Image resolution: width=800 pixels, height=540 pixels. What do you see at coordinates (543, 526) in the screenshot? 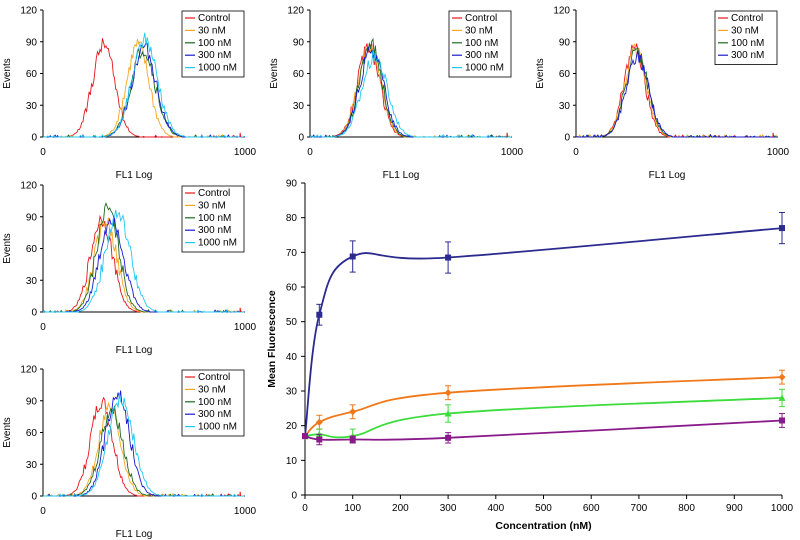
I see `x-axis-label: Concentration (nM)` at bounding box center [543, 526].